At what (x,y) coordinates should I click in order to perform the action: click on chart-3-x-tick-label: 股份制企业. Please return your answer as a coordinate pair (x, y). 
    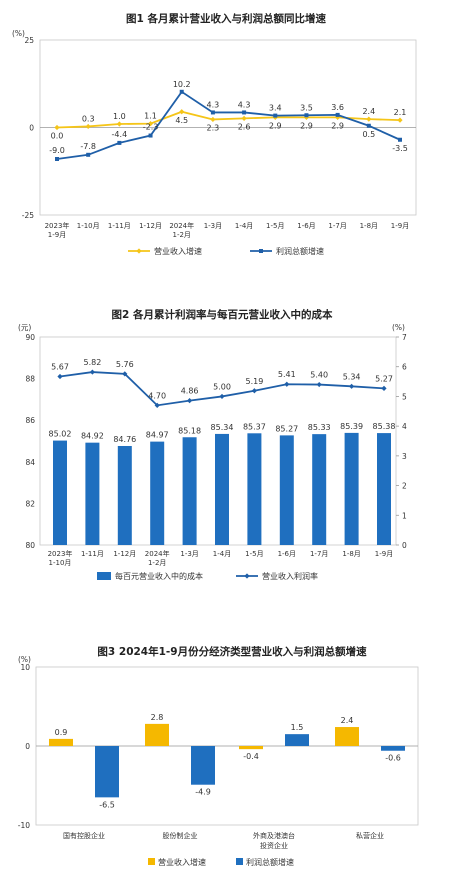
    Looking at the image, I should click on (180, 835).